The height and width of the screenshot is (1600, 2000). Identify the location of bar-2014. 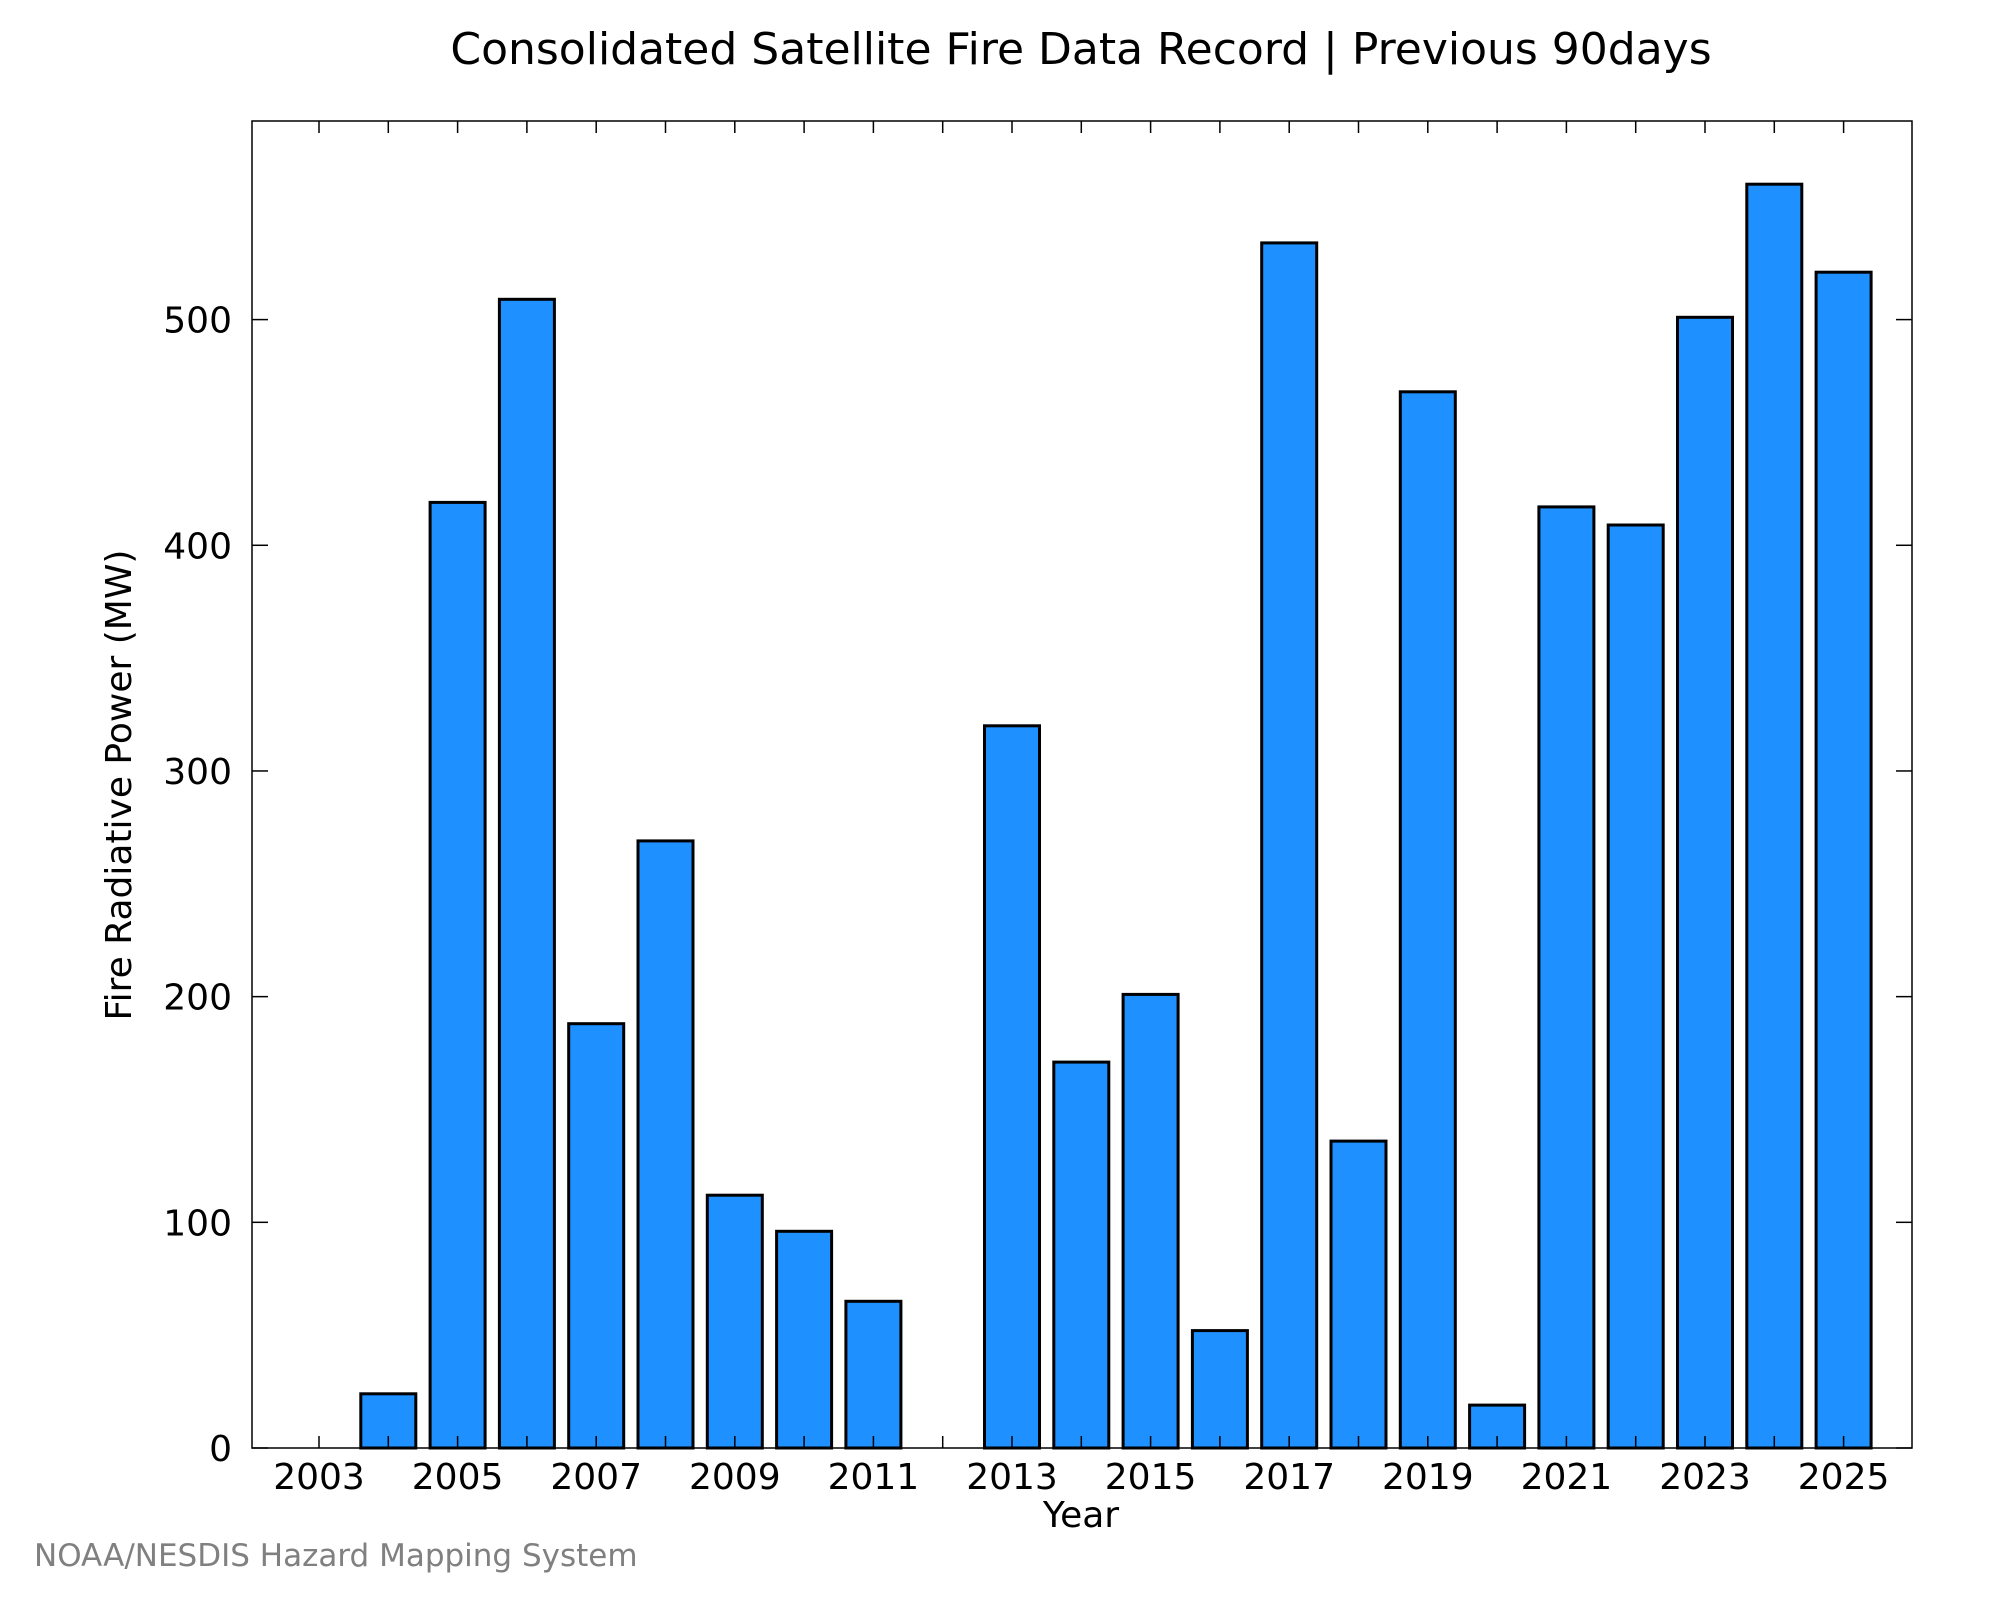
(1081, 1255).